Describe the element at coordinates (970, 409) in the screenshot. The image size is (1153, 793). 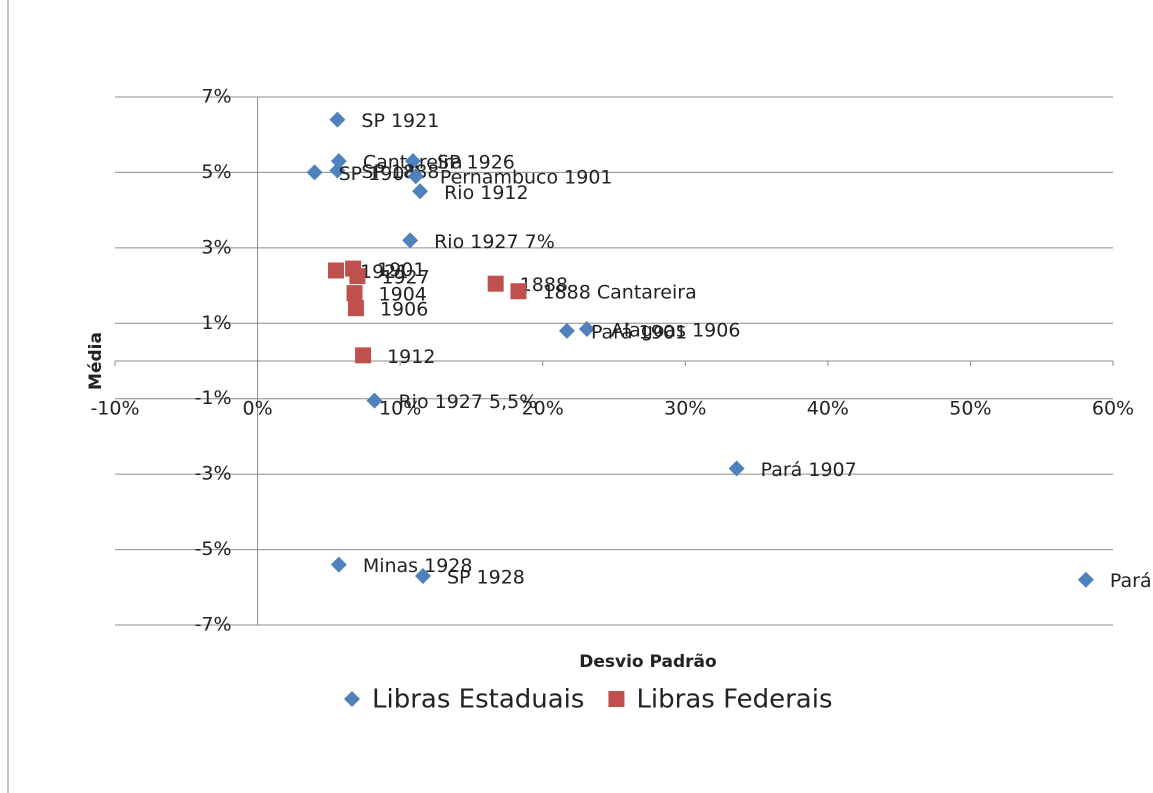
I see `x-tick-label: 50%` at that location.